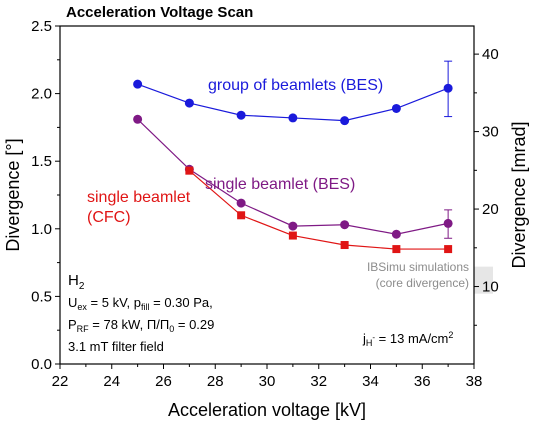  What do you see at coordinates (13, 194) in the screenshot?
I see `y-axis-label: Divergence [°]` at bounding box center [13, 194].